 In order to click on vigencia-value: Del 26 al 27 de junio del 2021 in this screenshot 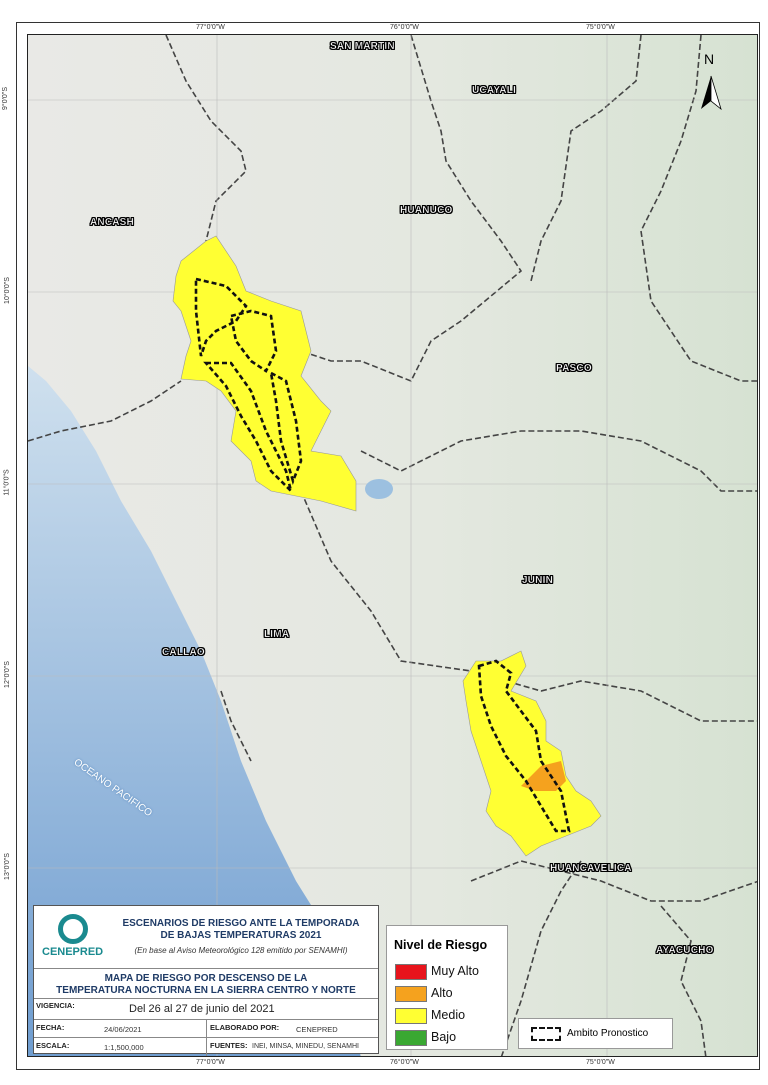, I will do `click(202, 1009)`.